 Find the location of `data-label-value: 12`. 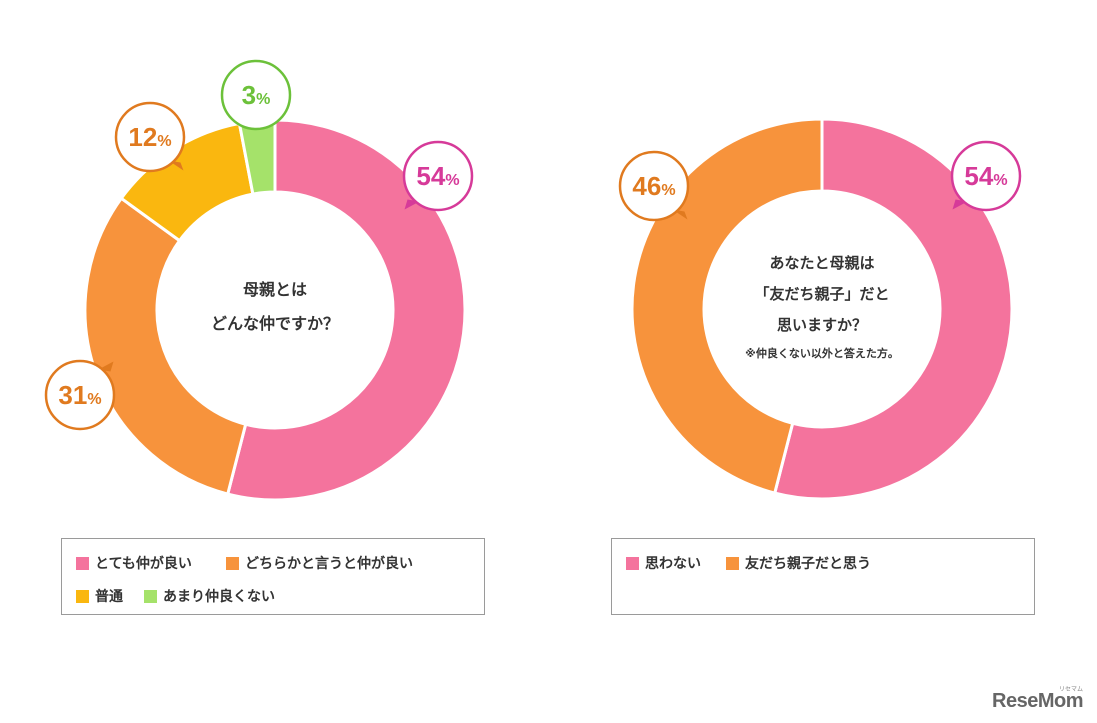

data-label-value: 12 is located at coordinates (142, 137).